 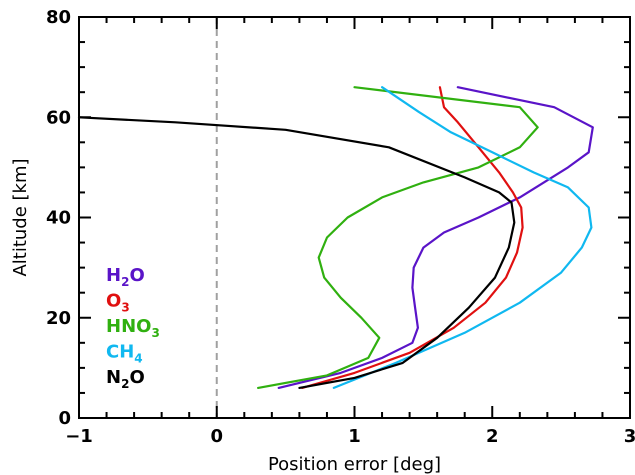 What do you see at coordinates (58, 318) in the screenshot?
I see `y-tick-label: 20` at bounding box center [58, 318].